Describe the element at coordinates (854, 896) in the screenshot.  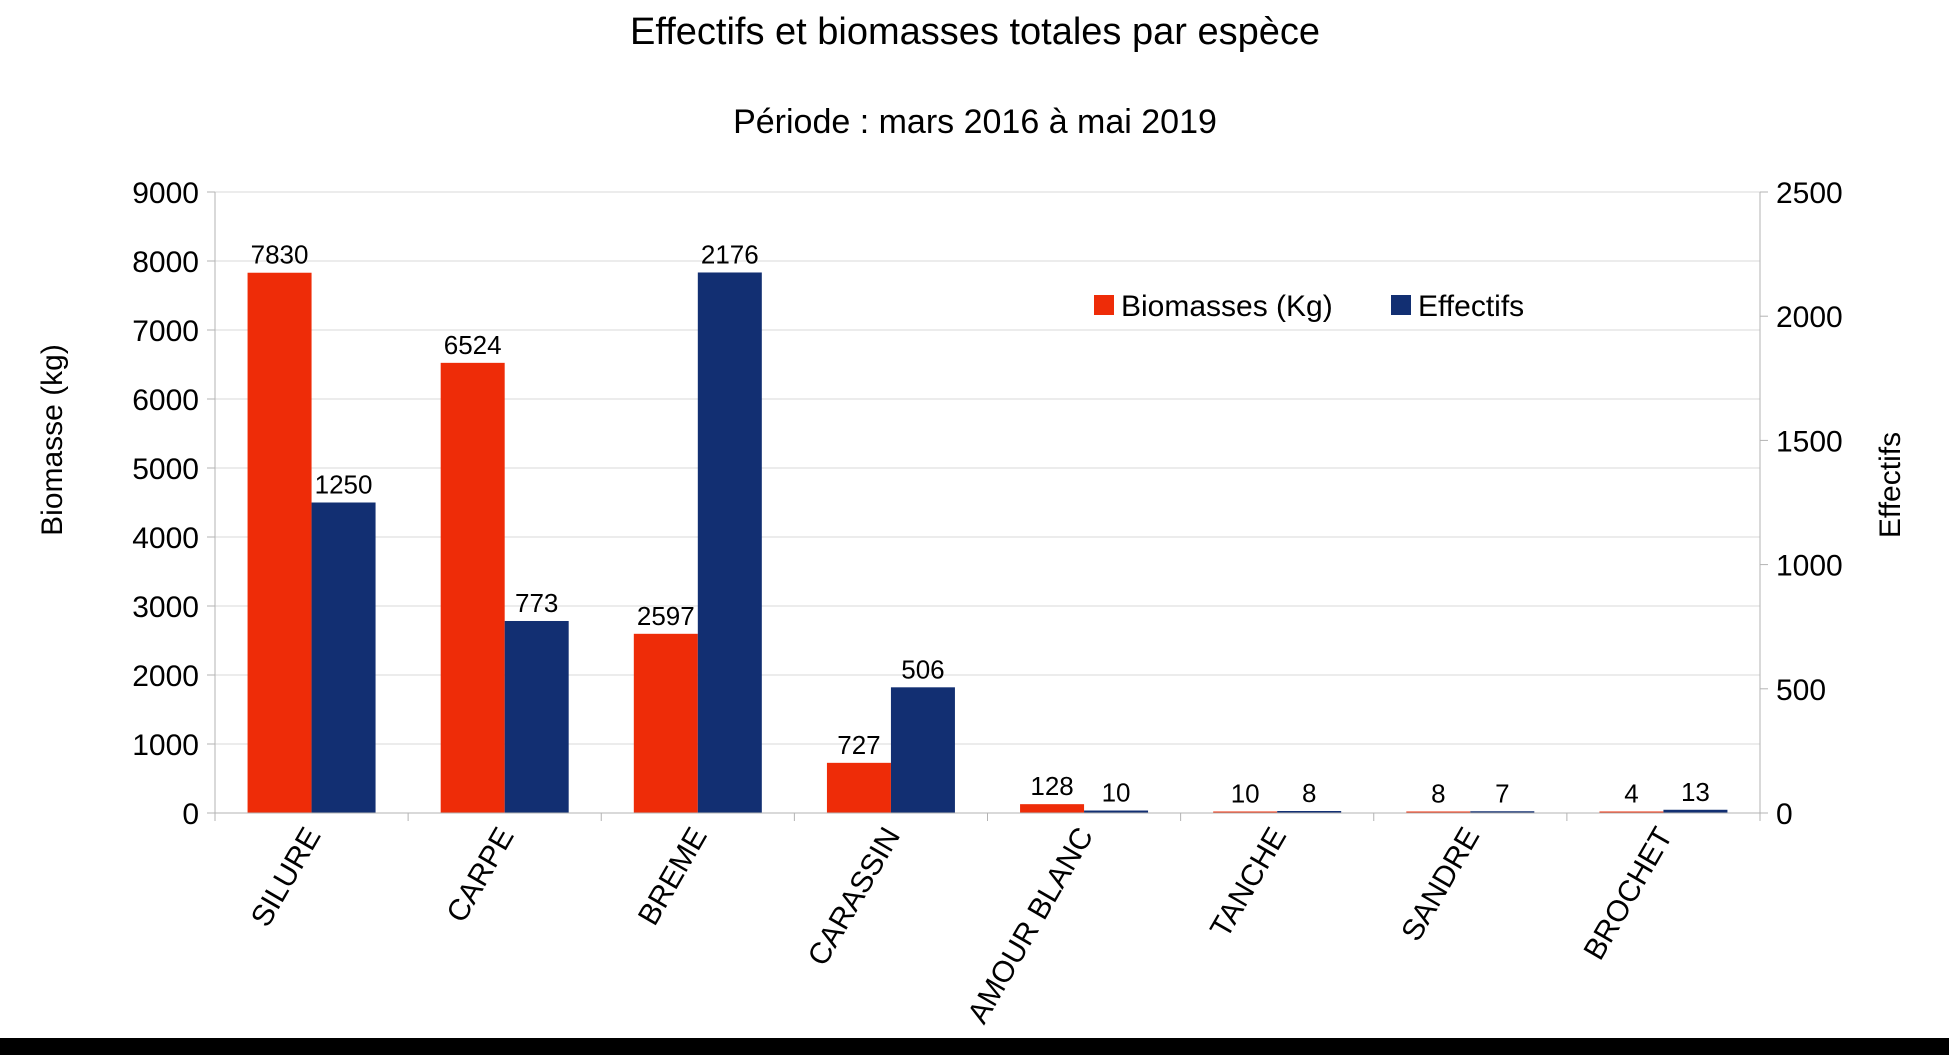
I see `x-tick-label: CARASSIN` at that location.